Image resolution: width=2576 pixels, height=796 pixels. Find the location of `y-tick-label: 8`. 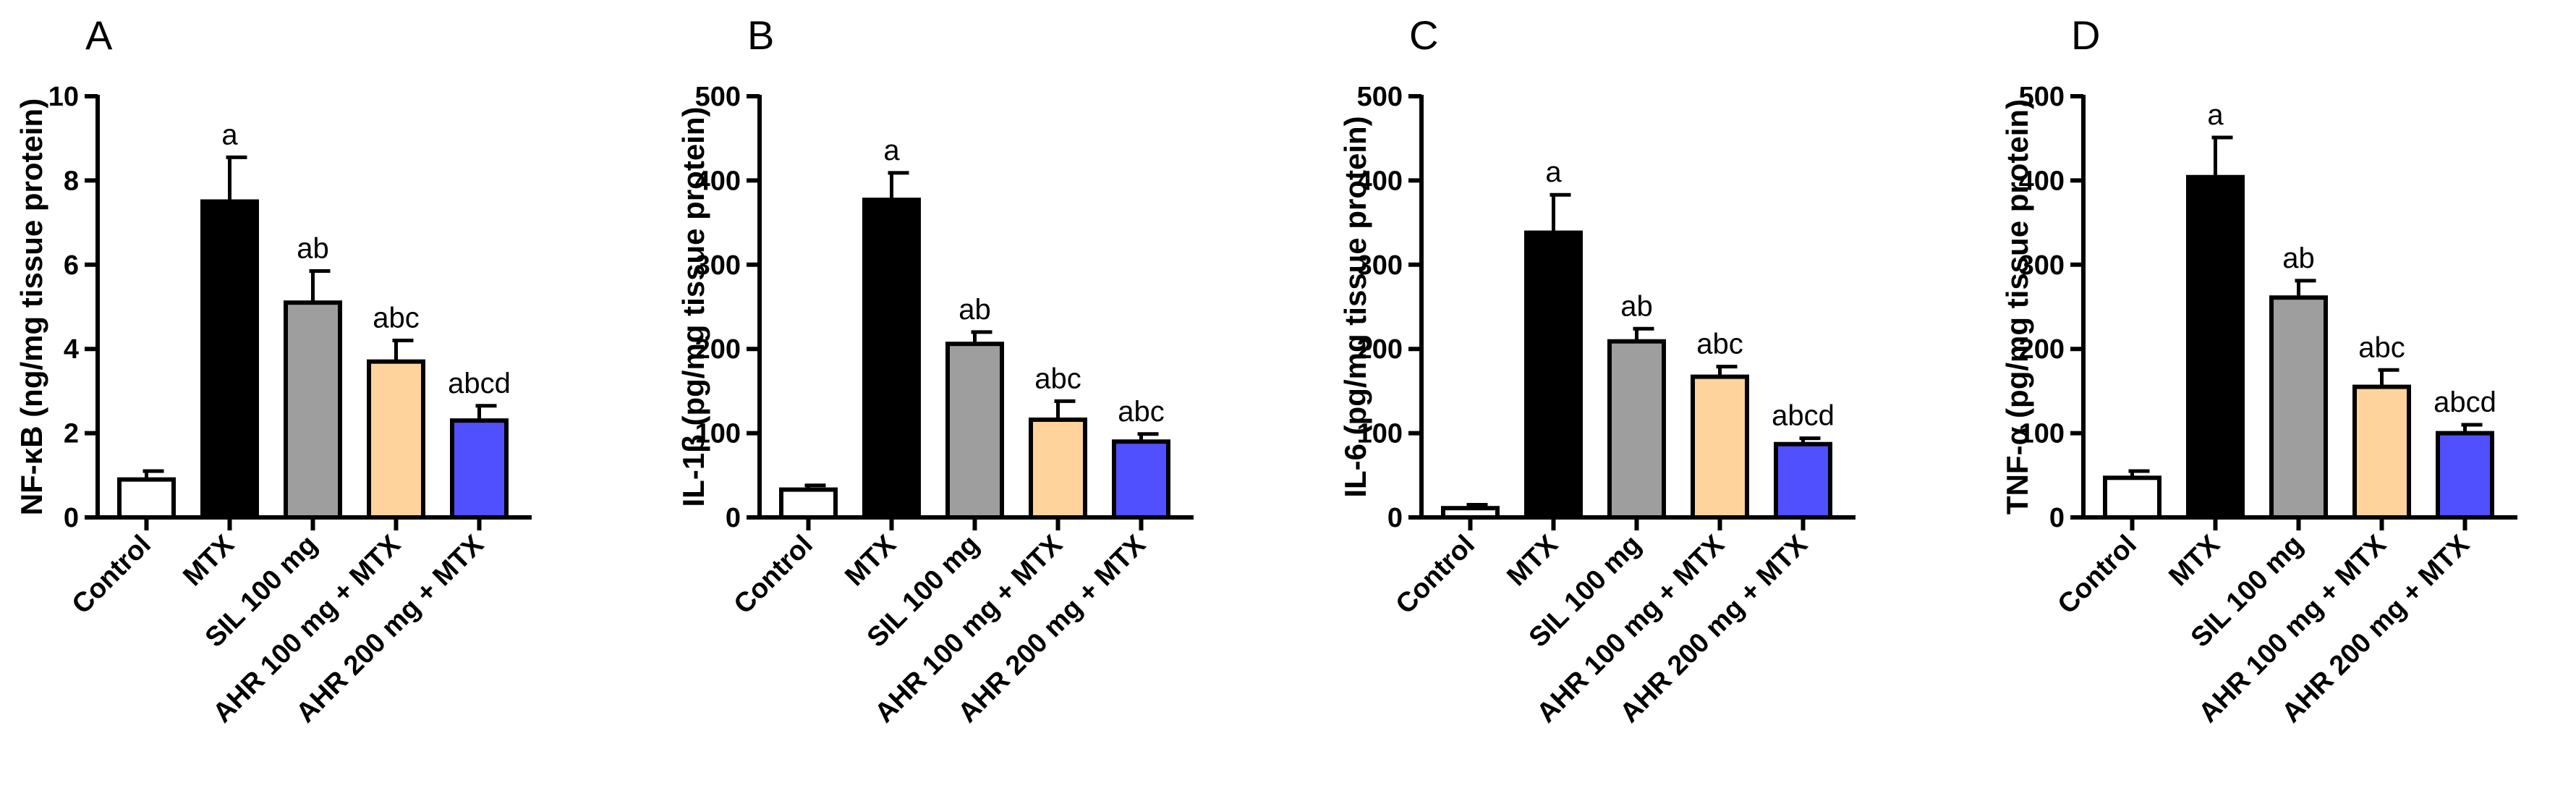

y-tick-label: 8 is located at coordinates (71, 181).